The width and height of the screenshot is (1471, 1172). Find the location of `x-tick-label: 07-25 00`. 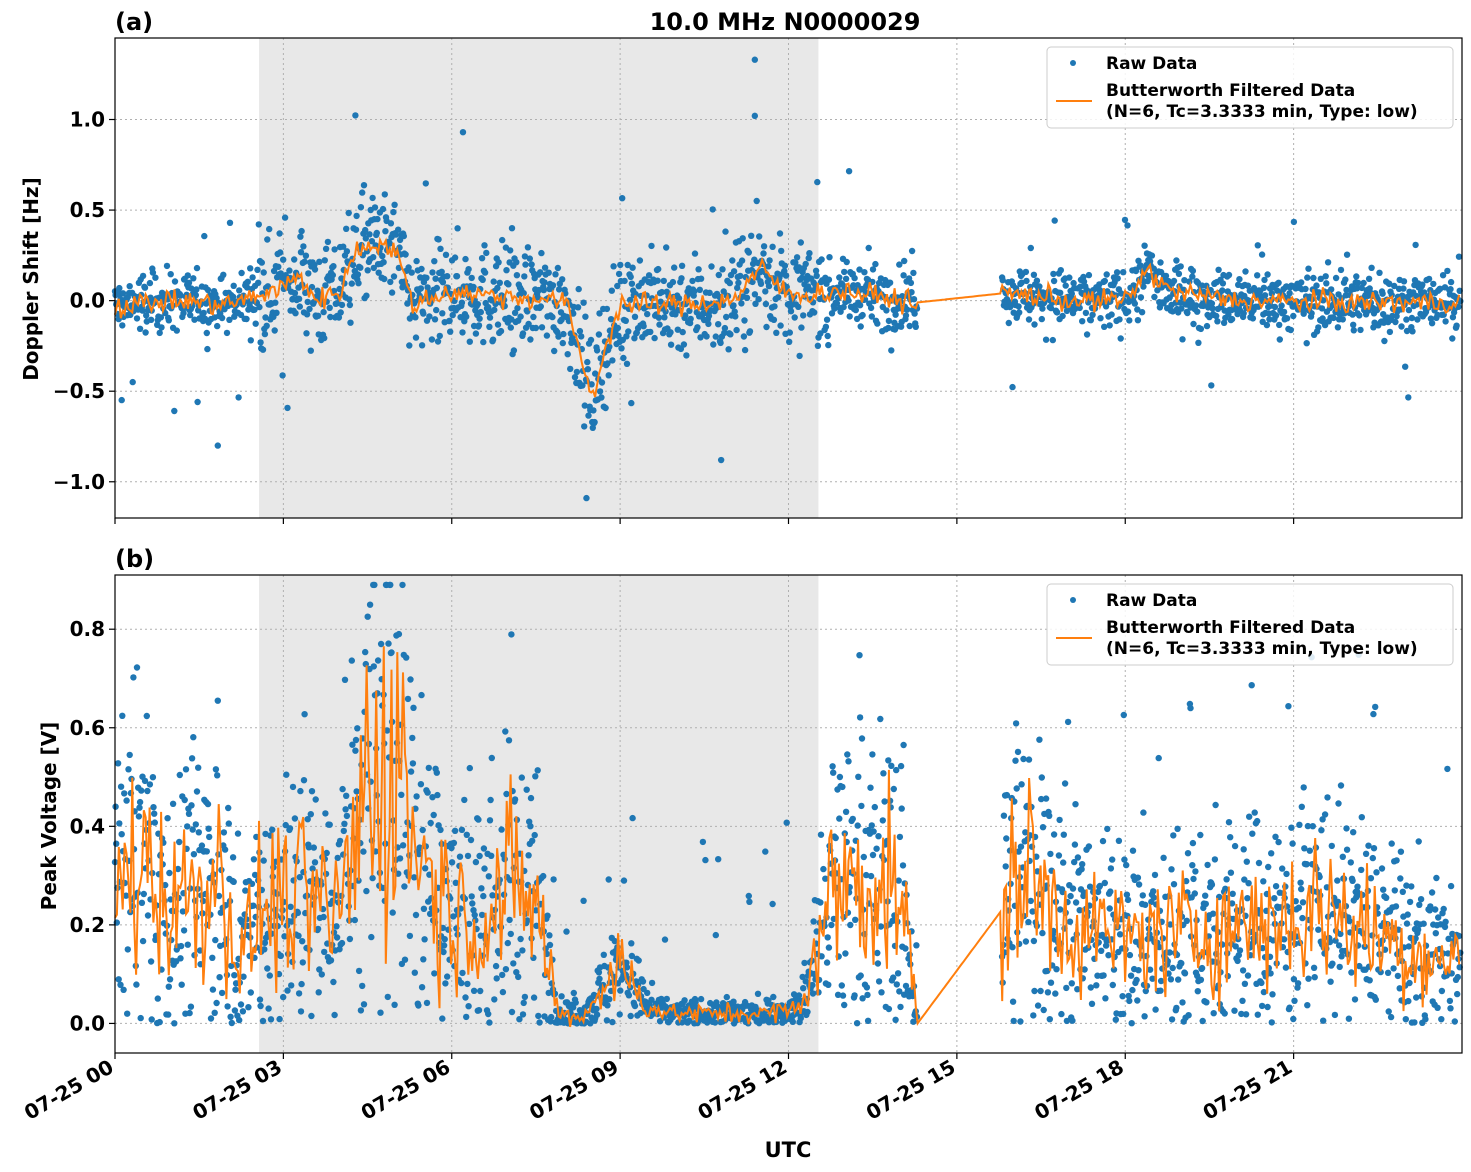

x-tick-label: 07-25 00 is located at coordinates (69, 1090).